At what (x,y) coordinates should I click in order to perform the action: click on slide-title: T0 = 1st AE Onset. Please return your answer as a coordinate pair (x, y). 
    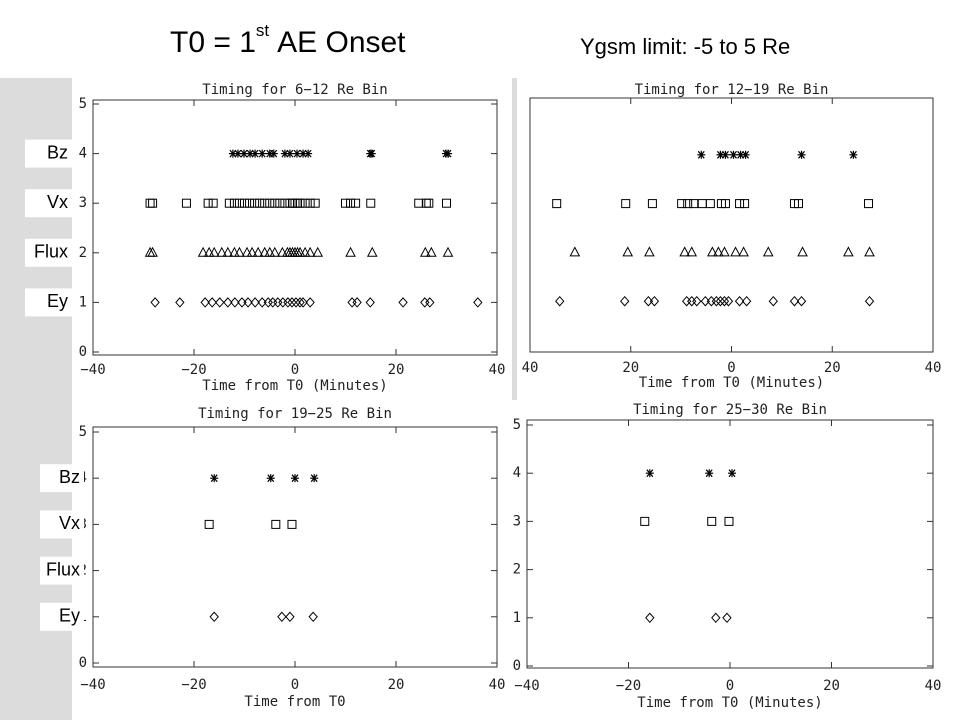
    Looking at the image, I should click on (288, 39).